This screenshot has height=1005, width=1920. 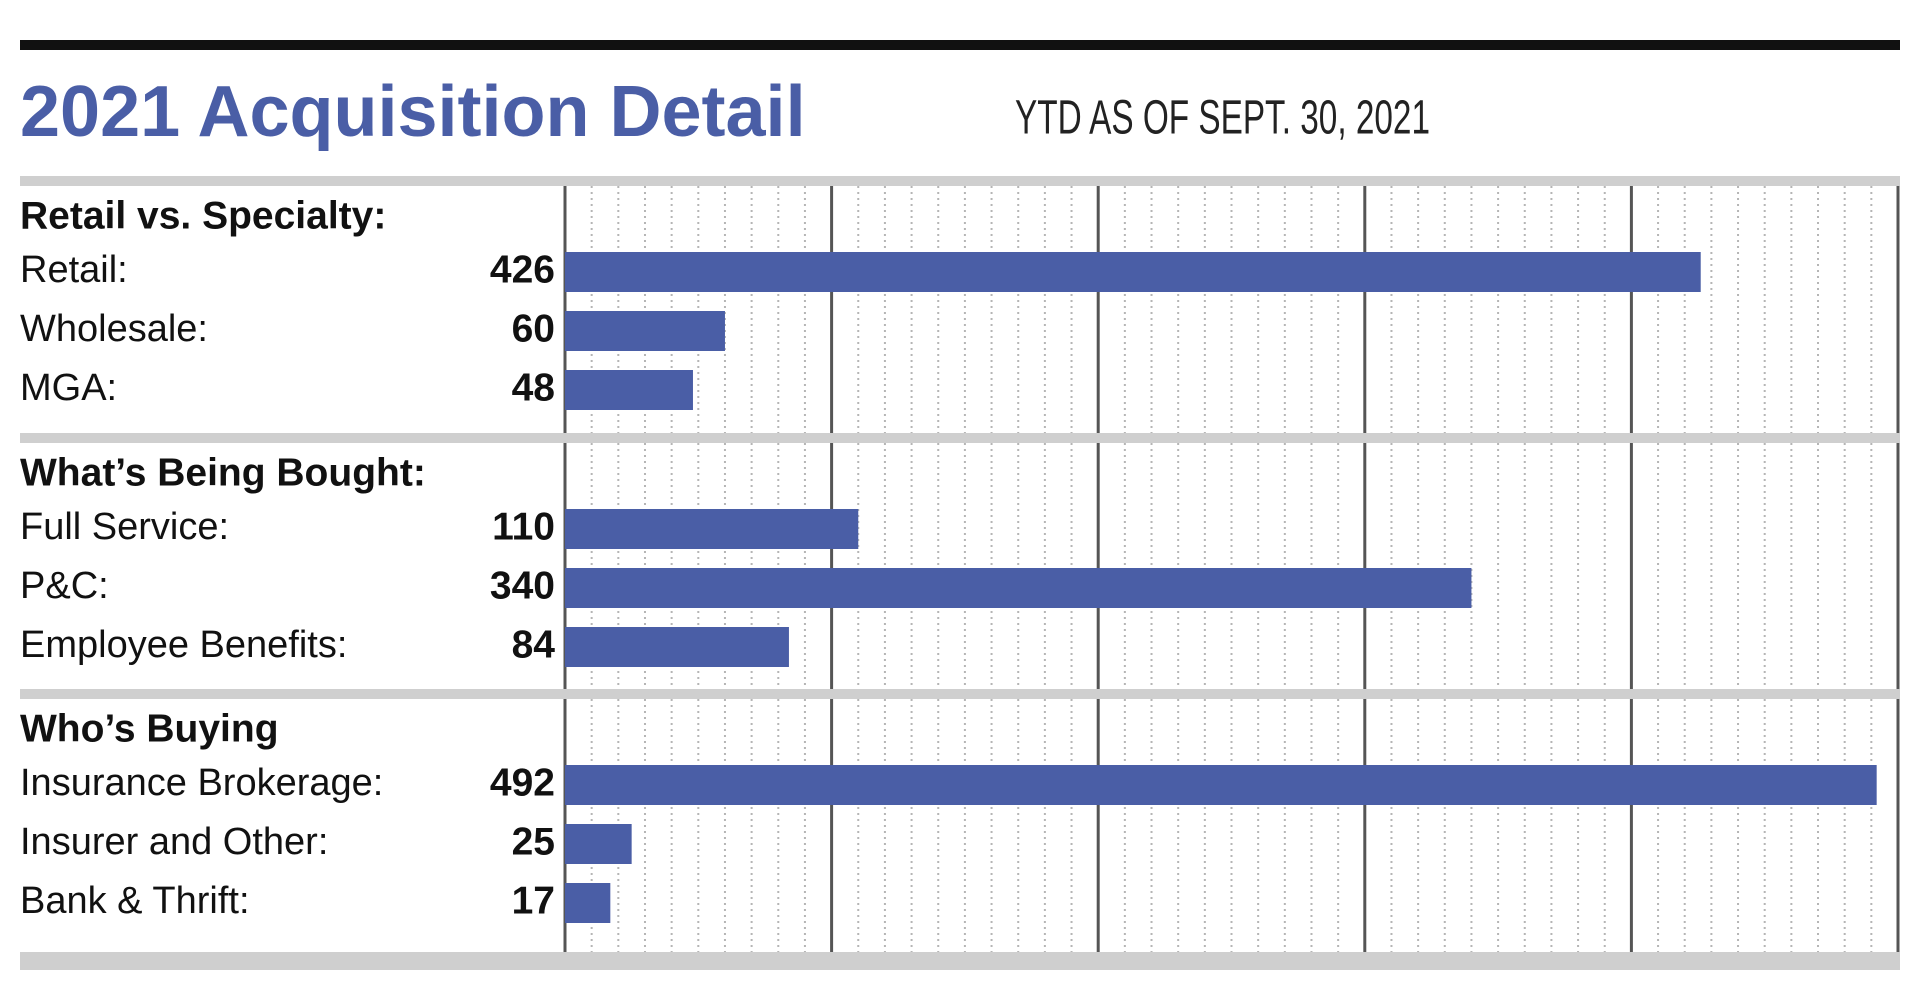 What do you see at coordinates (201, 783) in the screenshot?
I see `category-label: Insurance Brokerage:` at bounding box center [201, 783].